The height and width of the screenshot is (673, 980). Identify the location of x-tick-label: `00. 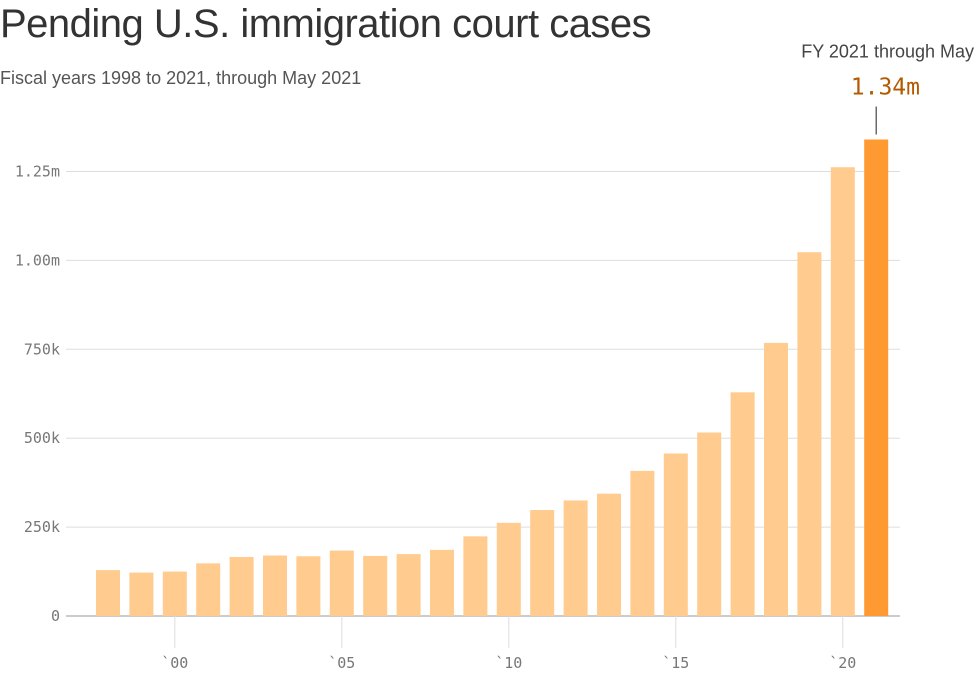
(174, 663).